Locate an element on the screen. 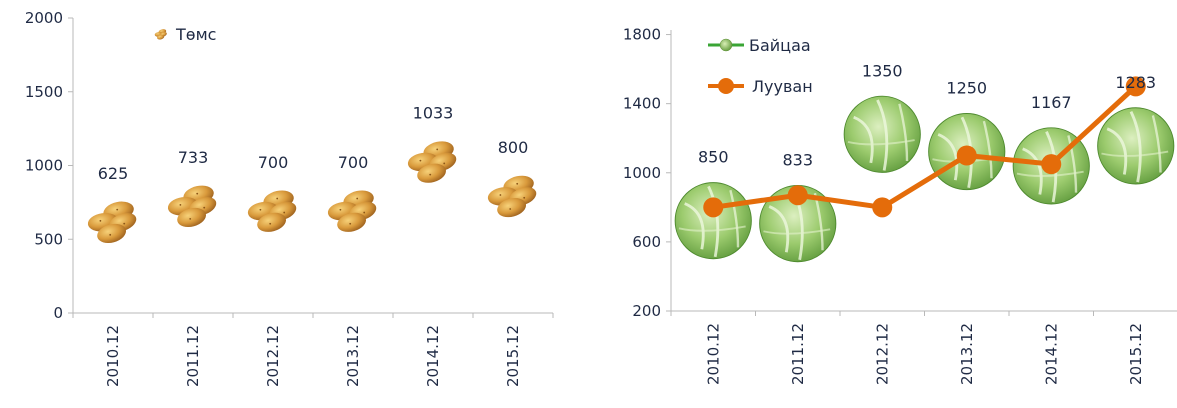  legend: Төмс is located at coordinates (185, 34).